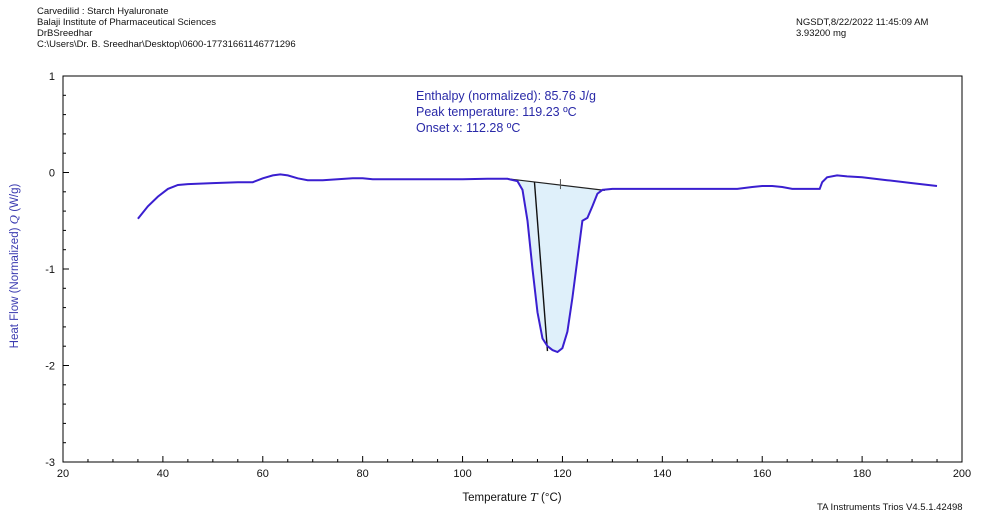 Image resolution: width=1006 pixels, height=514 pixels. I want to click on x-tick-label: 40, so click(163, 474).